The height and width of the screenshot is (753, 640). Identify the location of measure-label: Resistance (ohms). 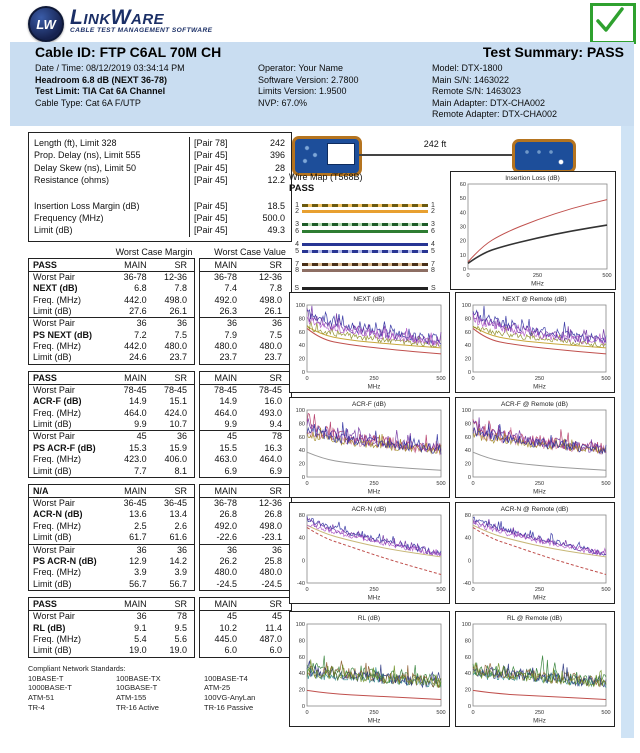
(72, 180).